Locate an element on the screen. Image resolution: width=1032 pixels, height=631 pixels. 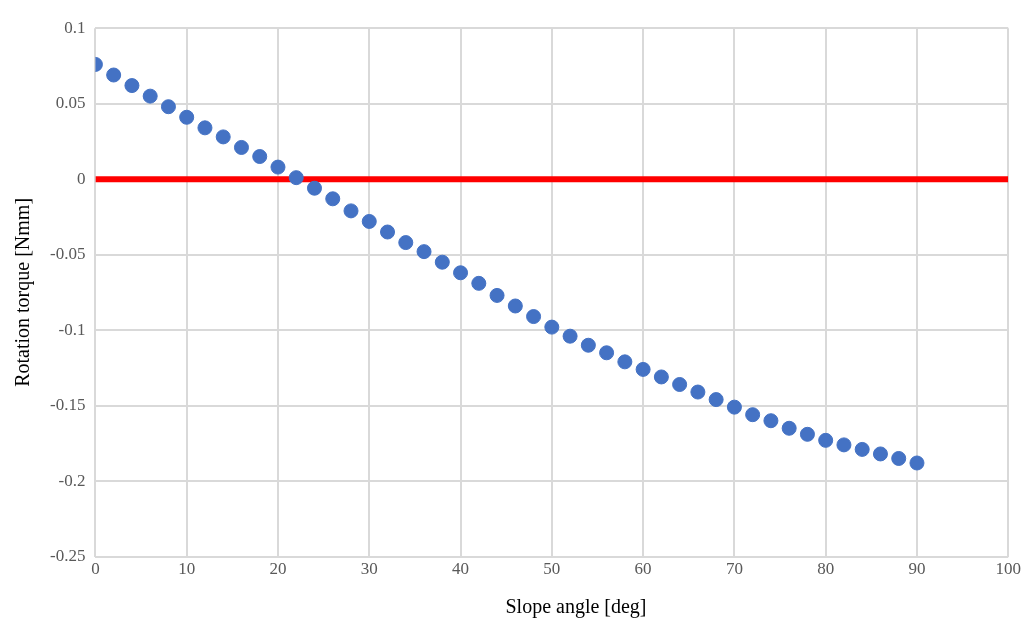
x-tick-label: 20 is located at coordinates (278, 569).